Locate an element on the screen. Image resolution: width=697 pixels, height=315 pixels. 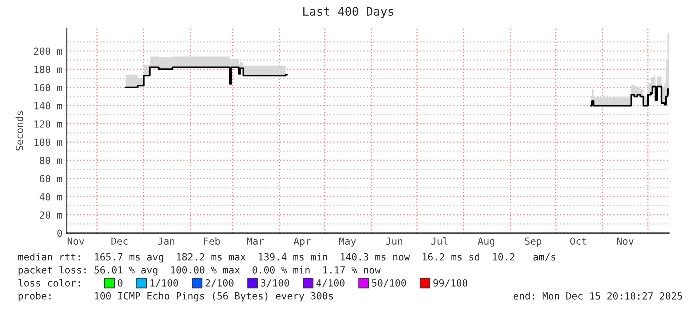
y-axis-title: Seconds is located at coordinates (20, 131).